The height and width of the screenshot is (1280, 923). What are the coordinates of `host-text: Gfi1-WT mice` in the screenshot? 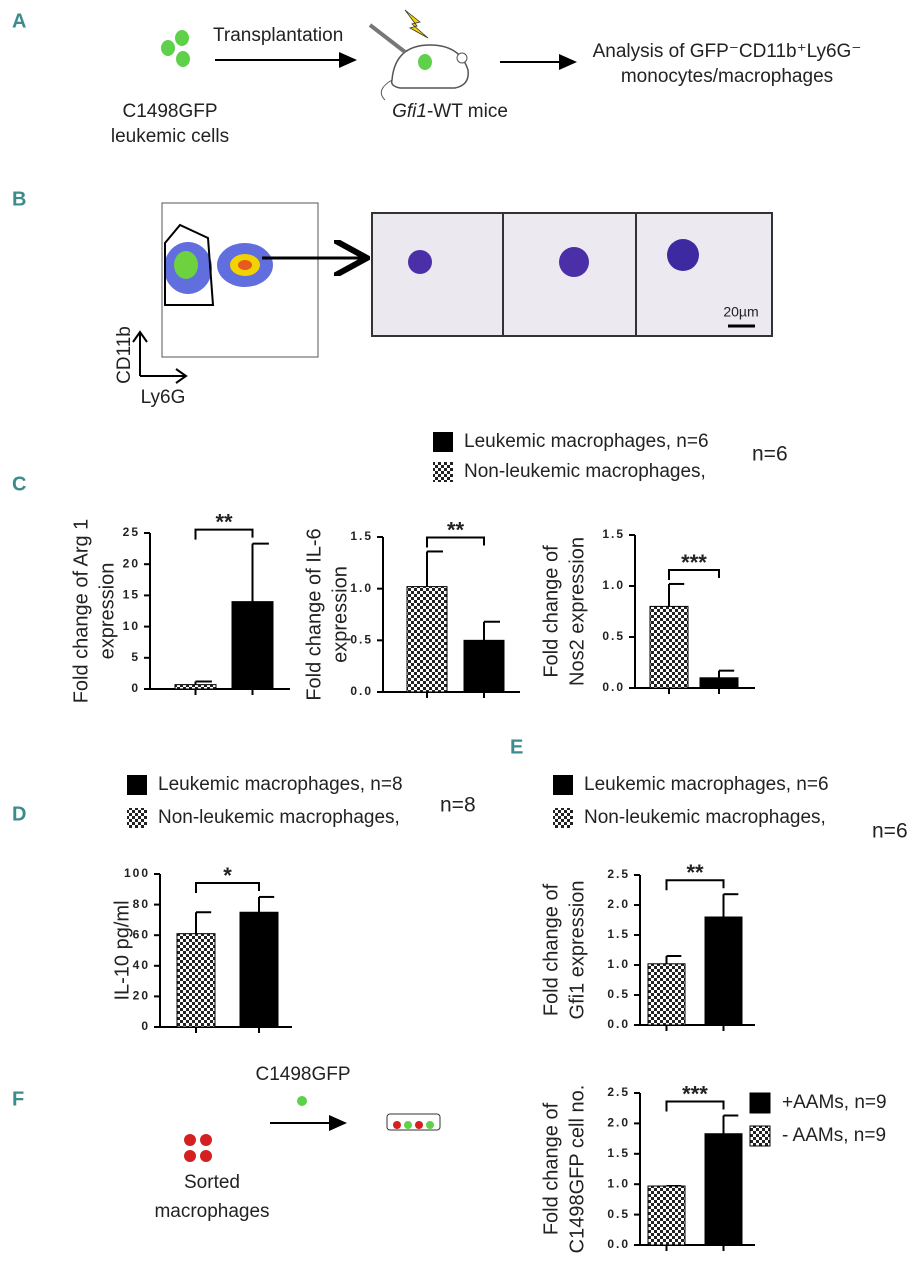 It's located at (450, 111).